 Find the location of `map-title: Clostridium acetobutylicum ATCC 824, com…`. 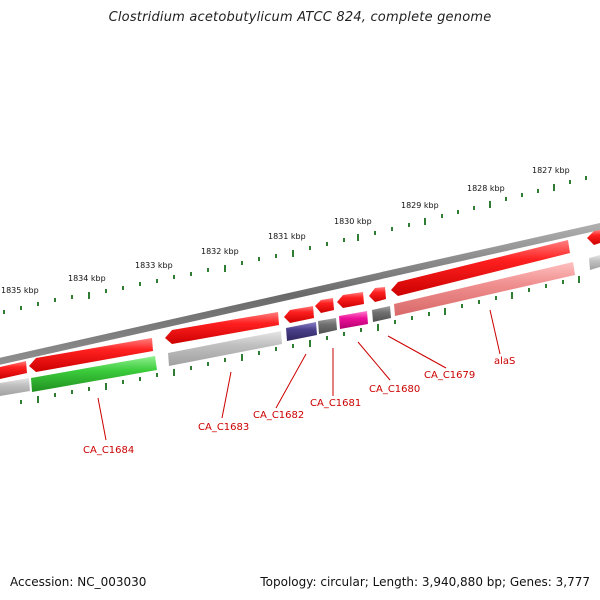

map-title: Clostridium acetobutylicum ATCC 824, com… is located at coordinates (300, 17).